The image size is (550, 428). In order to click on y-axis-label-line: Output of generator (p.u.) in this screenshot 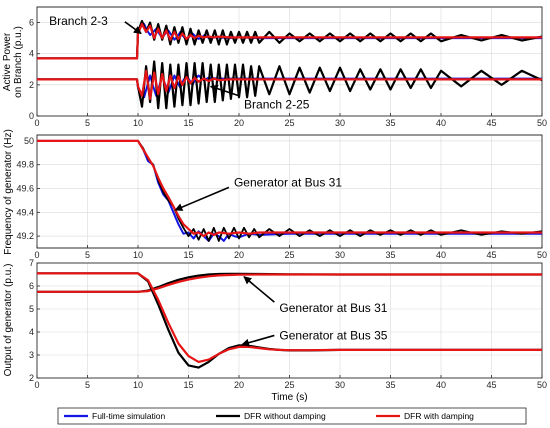, I will do `click(8, 320)`.